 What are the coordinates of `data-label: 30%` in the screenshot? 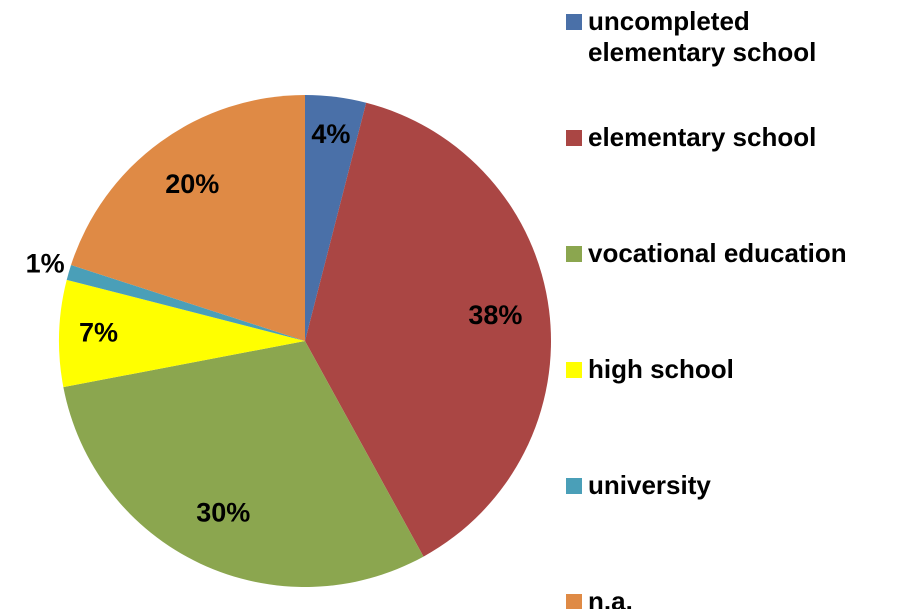 It's located at (223, 513).